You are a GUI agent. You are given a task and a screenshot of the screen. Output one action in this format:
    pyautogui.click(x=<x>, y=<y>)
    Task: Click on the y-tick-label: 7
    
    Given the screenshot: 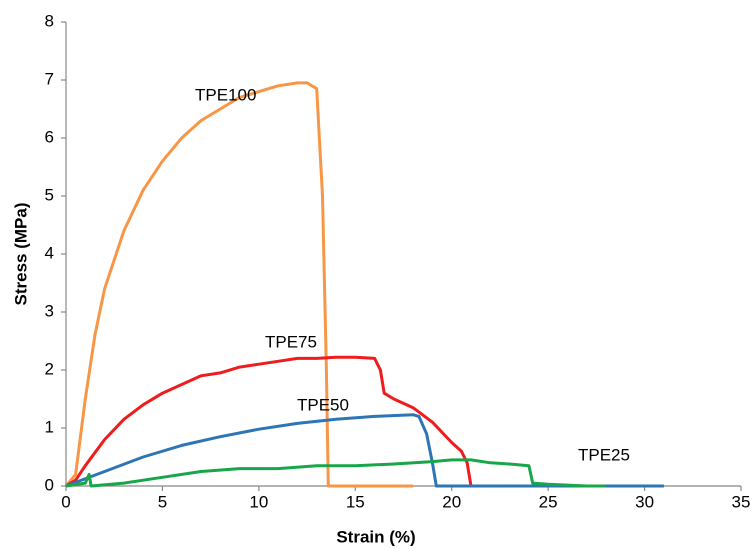 What is the action you would take?
    pyautogui.click(x=49, y=78)
    